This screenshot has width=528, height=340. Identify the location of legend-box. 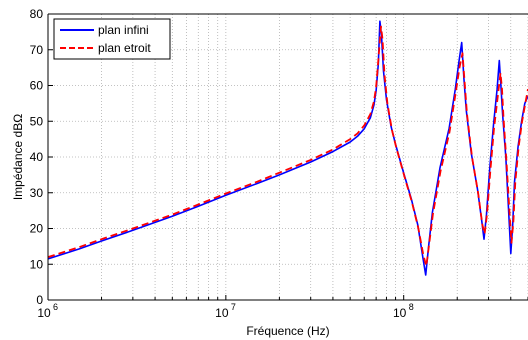
(112, 39).